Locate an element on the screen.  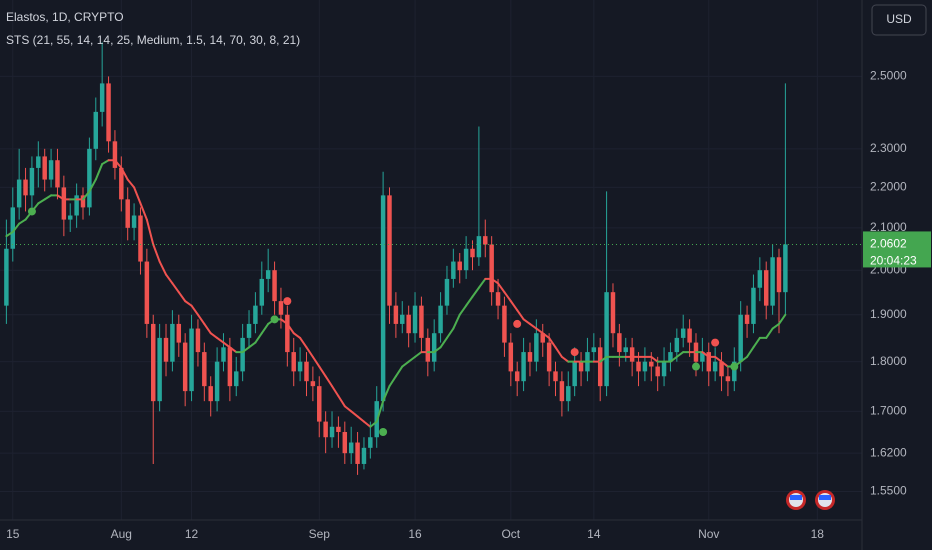
currency-label: USD is located at coordinates (899, 19).